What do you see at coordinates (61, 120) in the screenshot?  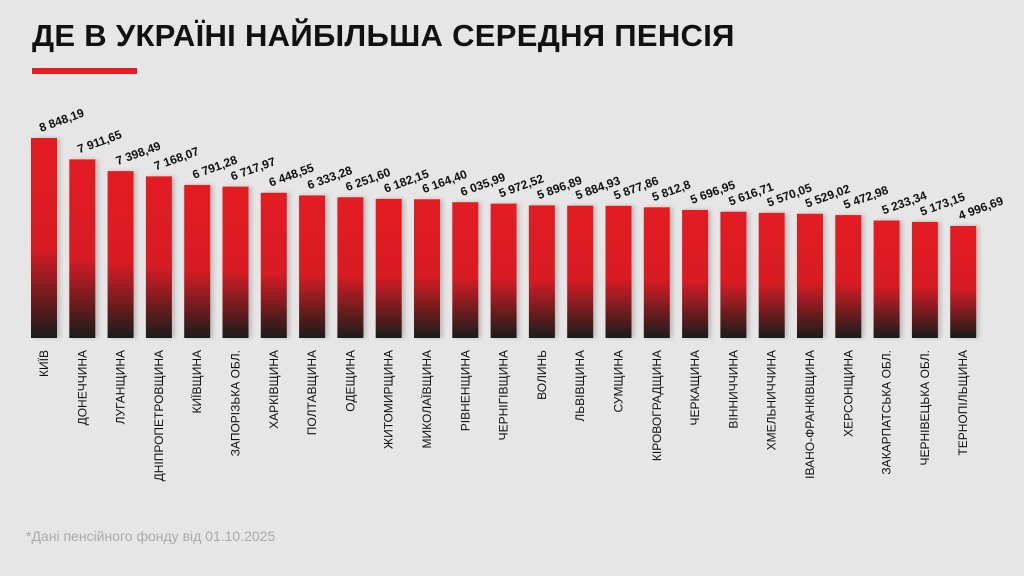 I see `value-label: 8 848,19` at bounding box center [61, 120].